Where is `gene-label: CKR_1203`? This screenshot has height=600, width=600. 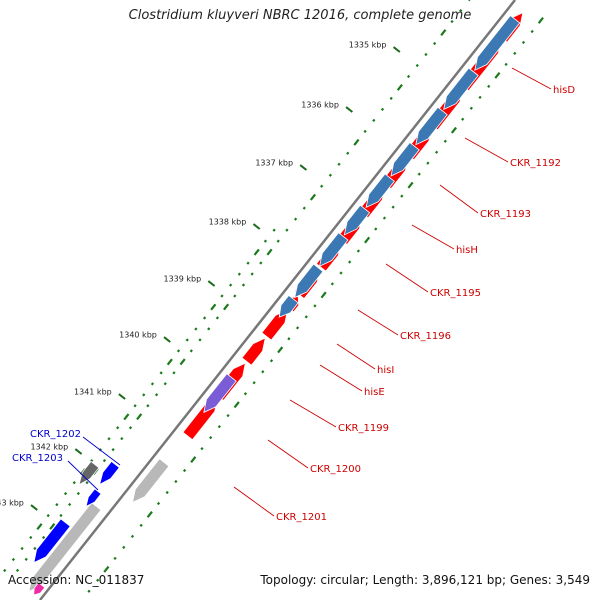 gene-label: CKR_1203 is located at coordinates (37, 458).